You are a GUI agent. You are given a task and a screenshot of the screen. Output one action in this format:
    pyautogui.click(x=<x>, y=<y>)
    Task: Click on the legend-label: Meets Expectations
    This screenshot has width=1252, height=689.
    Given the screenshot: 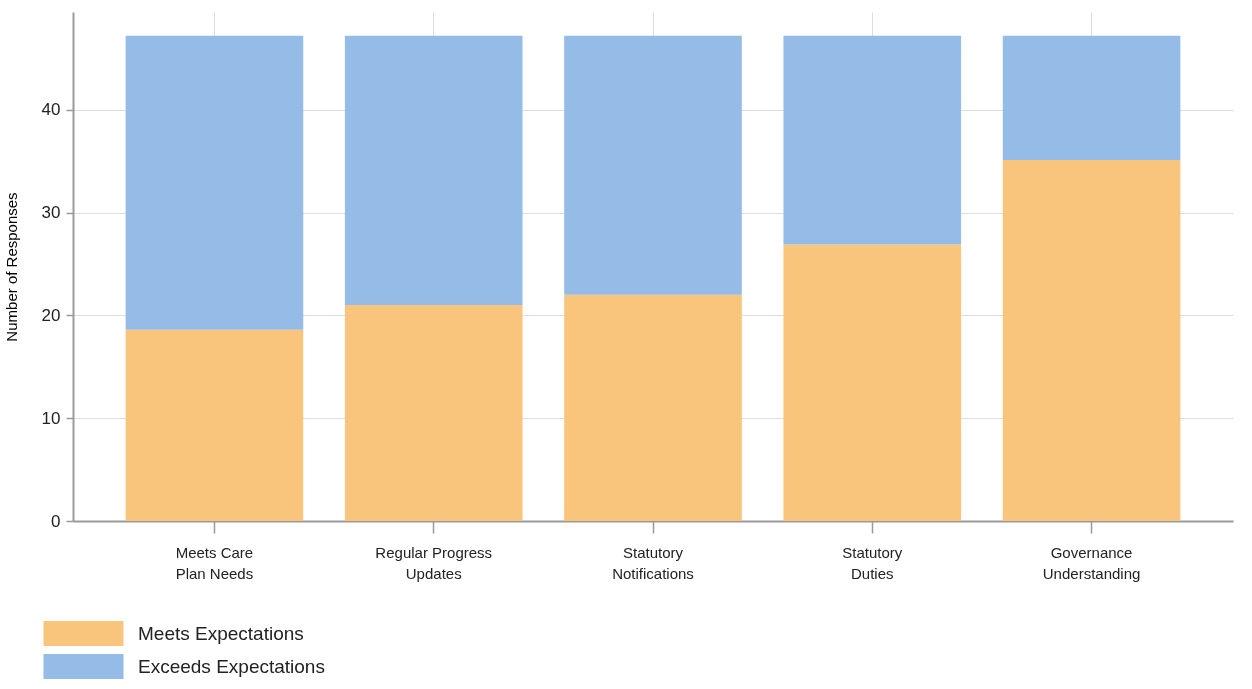 What is the action you would take?
    pyautogui.click(x=221, y=633)
    